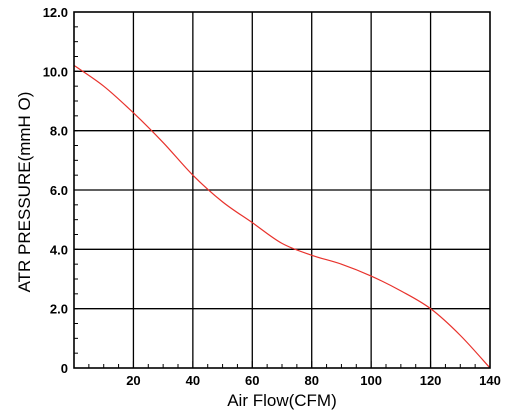 This screenshot has width=515, height=418. Describe the element at coordinates (193, 380) in the screenshot. I see `x-tick-label: 40` at that location.